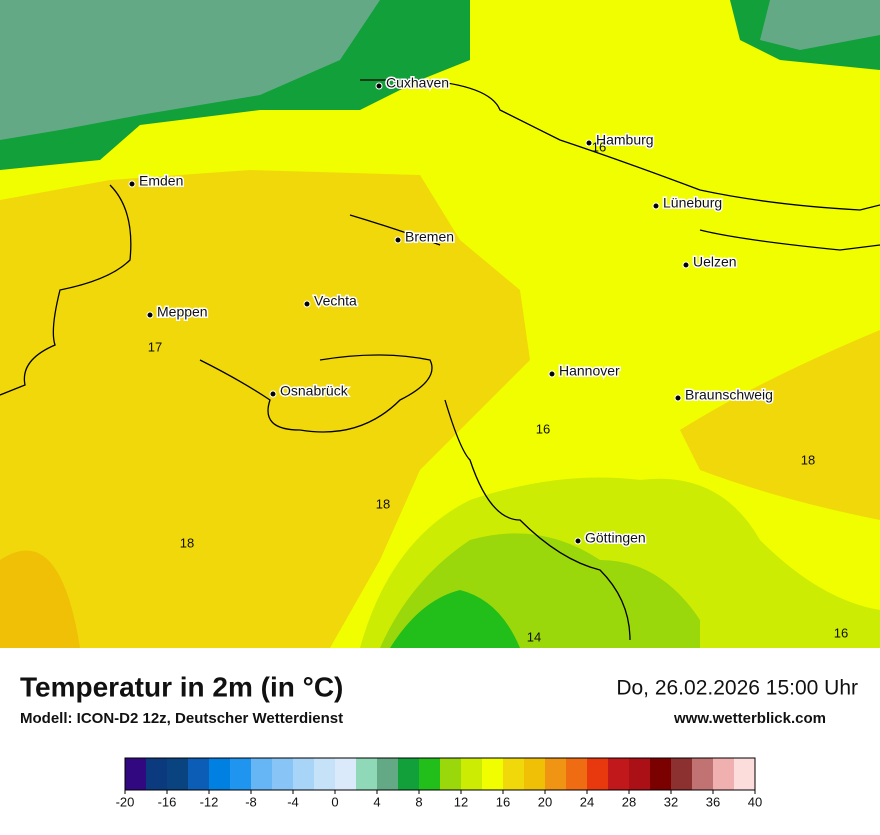 The image size is (880, 835). Describe the element at coordinates (314, 391) in the screenshot. I see `city-label: Osnabrück` at that location.